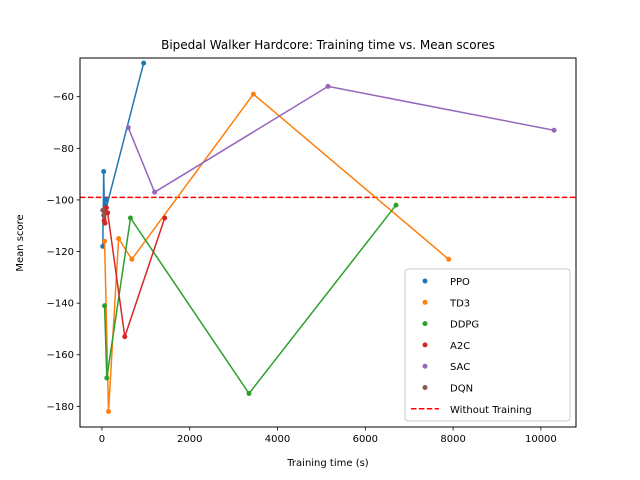  What do you see at coordinates (461, 389) in the screenshot?
I see `legend-label: DQN` at bounding box center [461, 389].